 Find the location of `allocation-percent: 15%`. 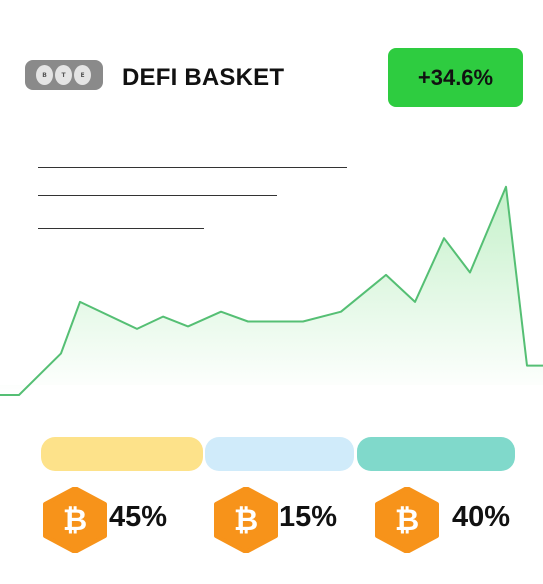

allocation-percent: 15% is located at coordinates (308, 517).